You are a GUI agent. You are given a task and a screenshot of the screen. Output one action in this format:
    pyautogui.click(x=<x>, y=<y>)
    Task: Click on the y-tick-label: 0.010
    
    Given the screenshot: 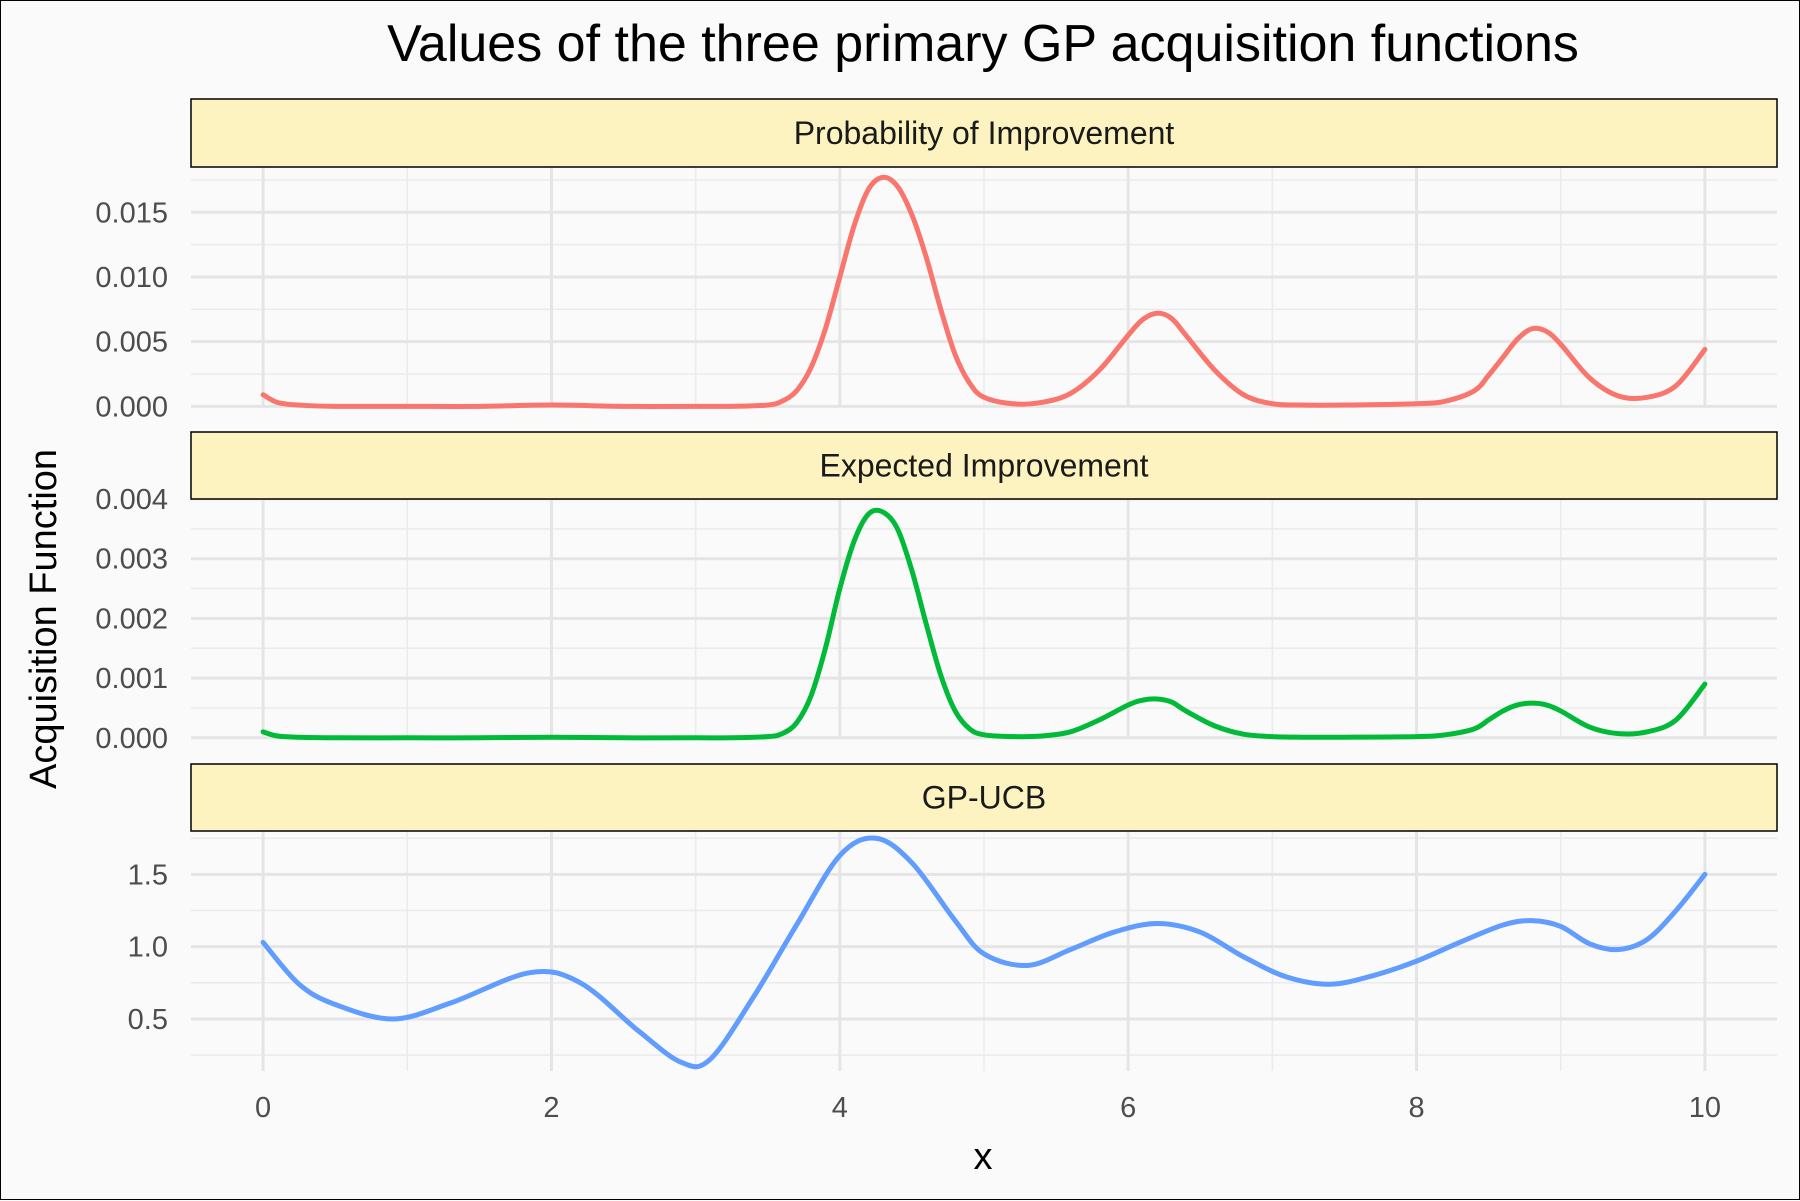 What is the action you would take?
    pyautogui.click(x=131, y=278)
    